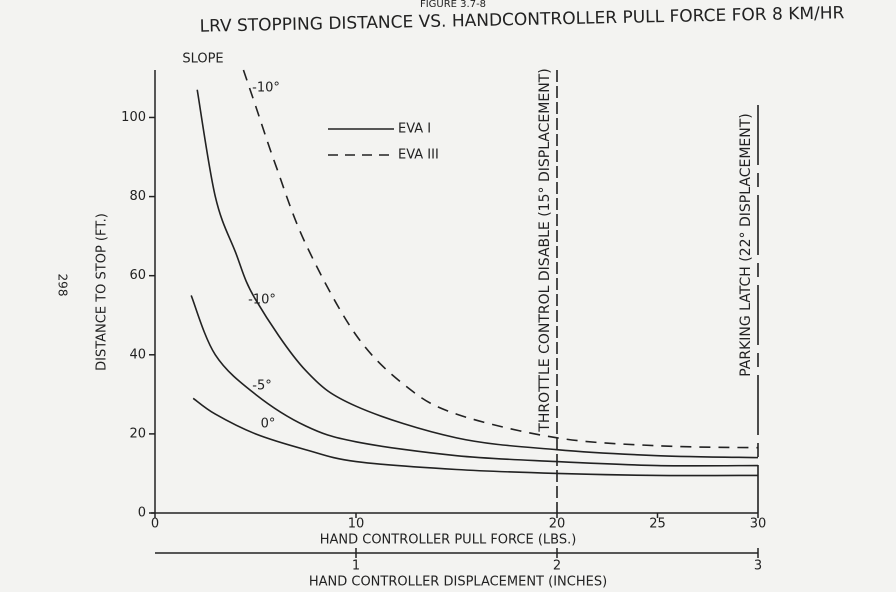  What do you see at coordinates (657, 524) in the screenshot?
I see `x-tick-label: 25` at bounding box center [657, 524].